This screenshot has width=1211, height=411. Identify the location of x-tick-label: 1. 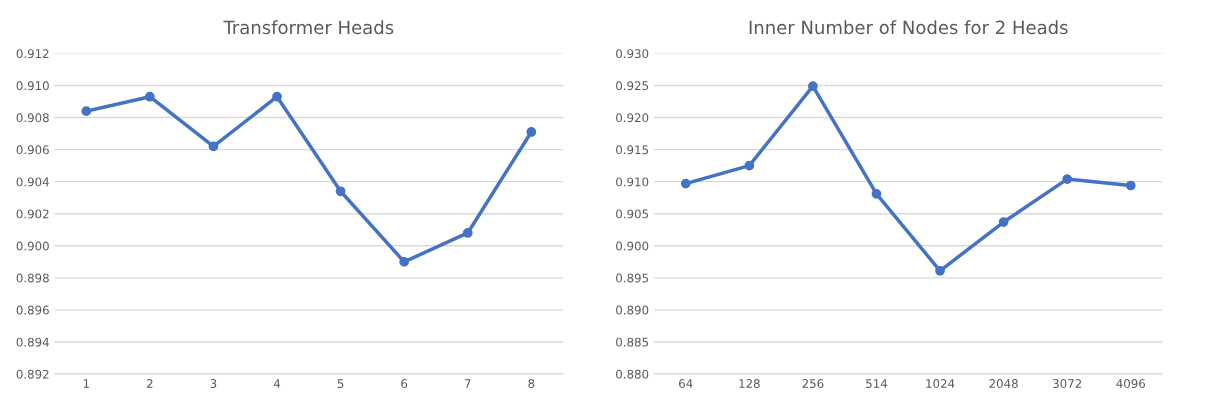
(86, 383).